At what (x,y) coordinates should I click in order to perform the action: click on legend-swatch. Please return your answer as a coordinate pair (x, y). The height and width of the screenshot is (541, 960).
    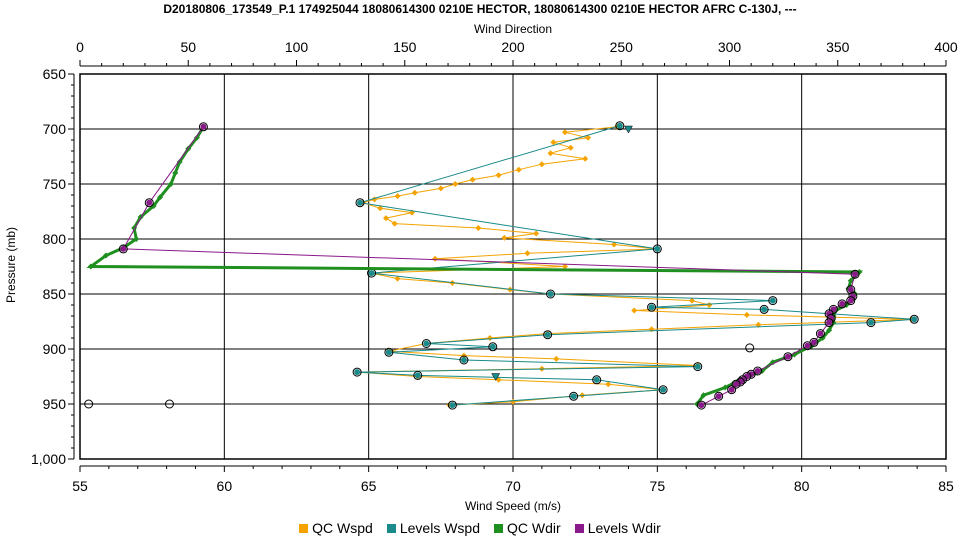
    Looking at the image, I should click on (579, 528).